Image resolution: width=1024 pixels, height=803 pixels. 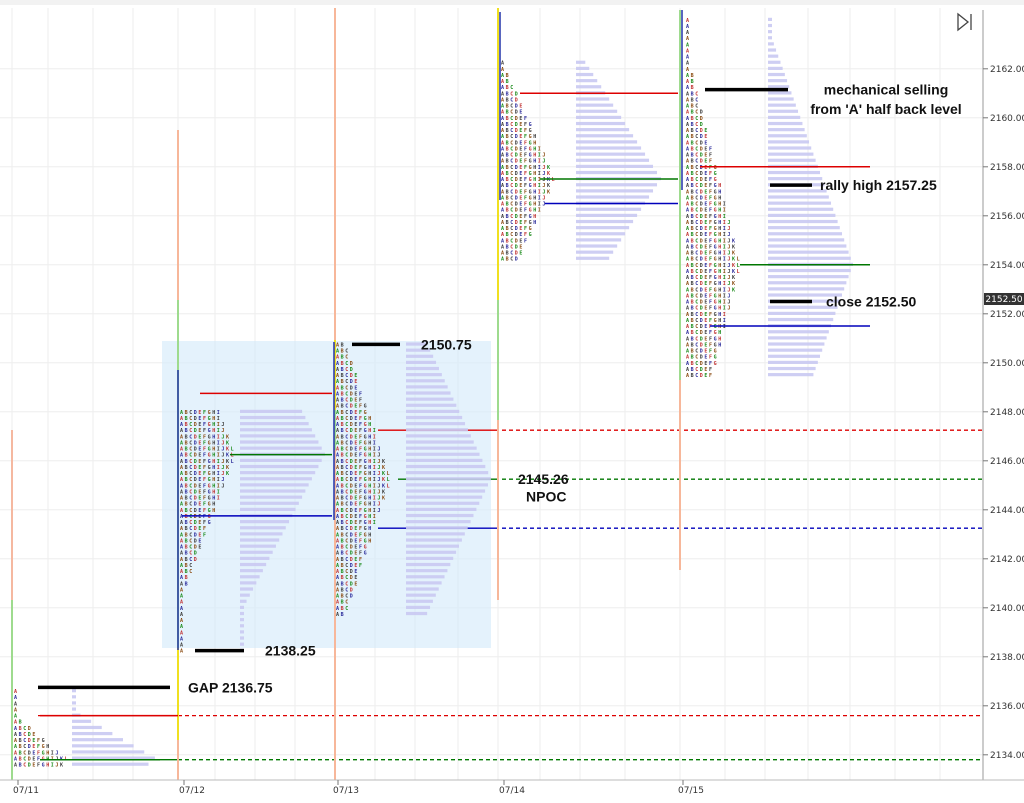 What do you see at coordinates (886, 90) in the screenshot?
I see `annotation-text: mechanical selling` at bounding box center [886, 90].